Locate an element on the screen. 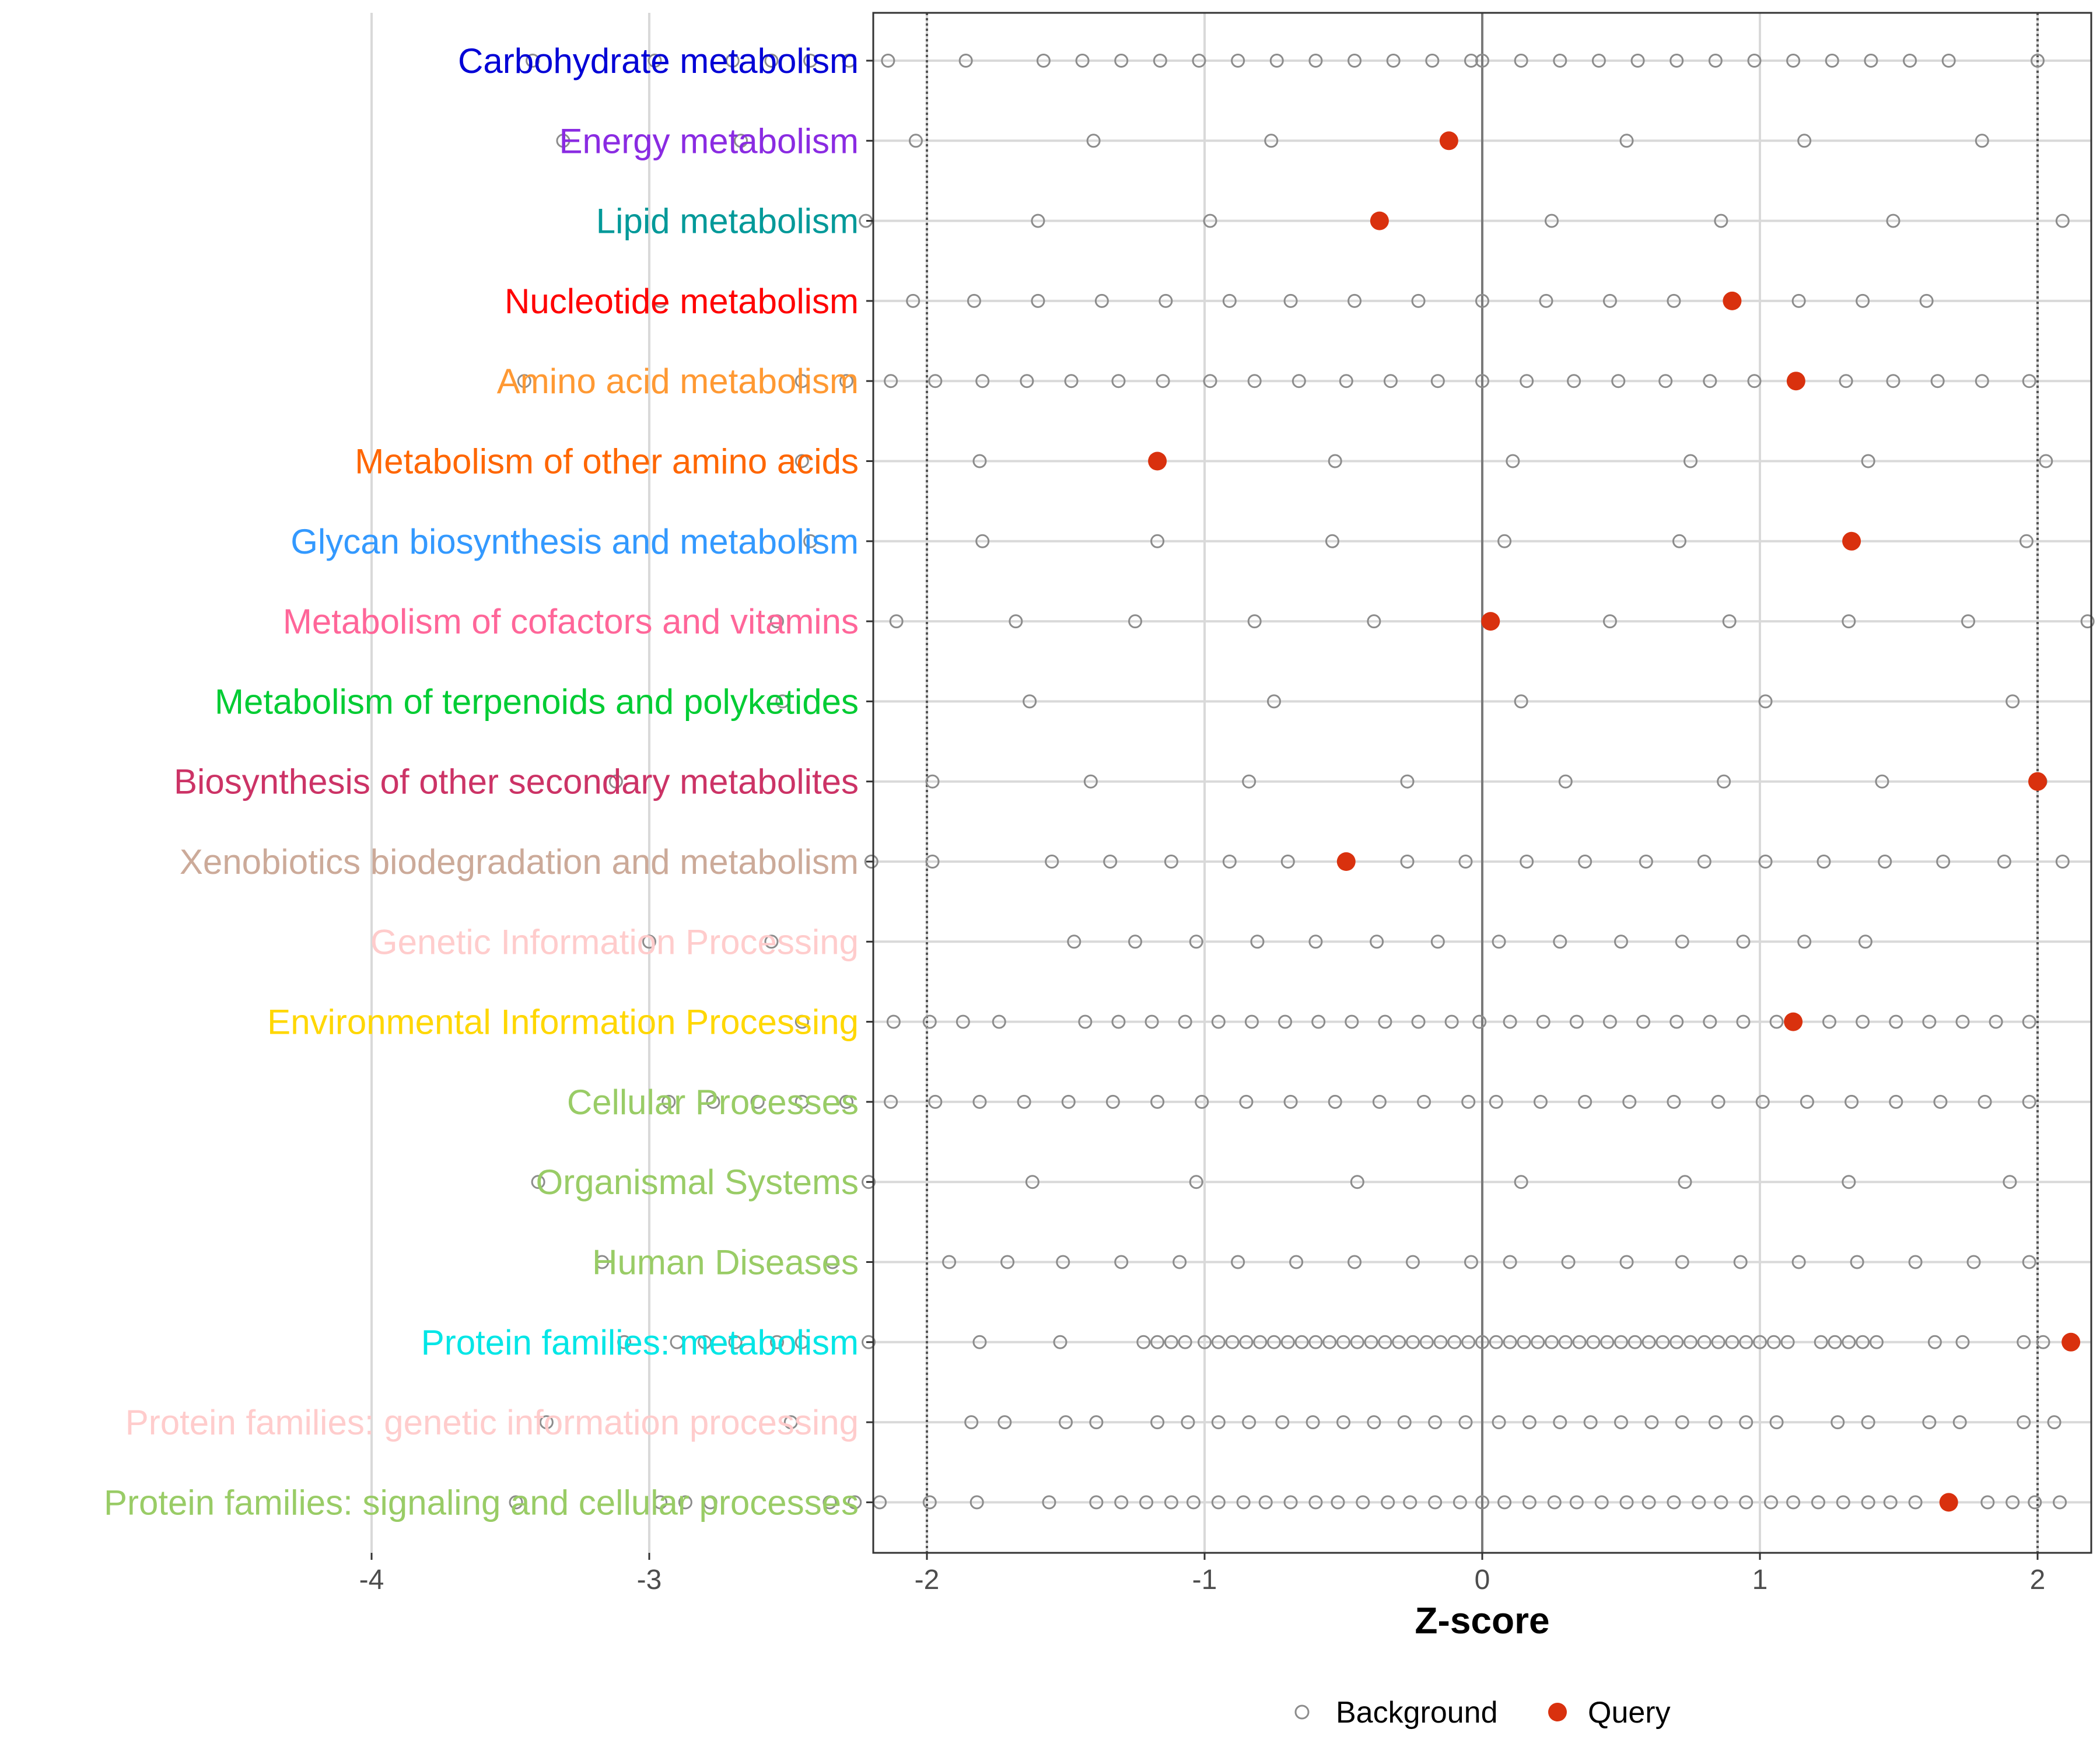 The width and height of the screenshot is (2100, 1750). category-label: Protein families: metabolism is located at coordinates (640, 1342).